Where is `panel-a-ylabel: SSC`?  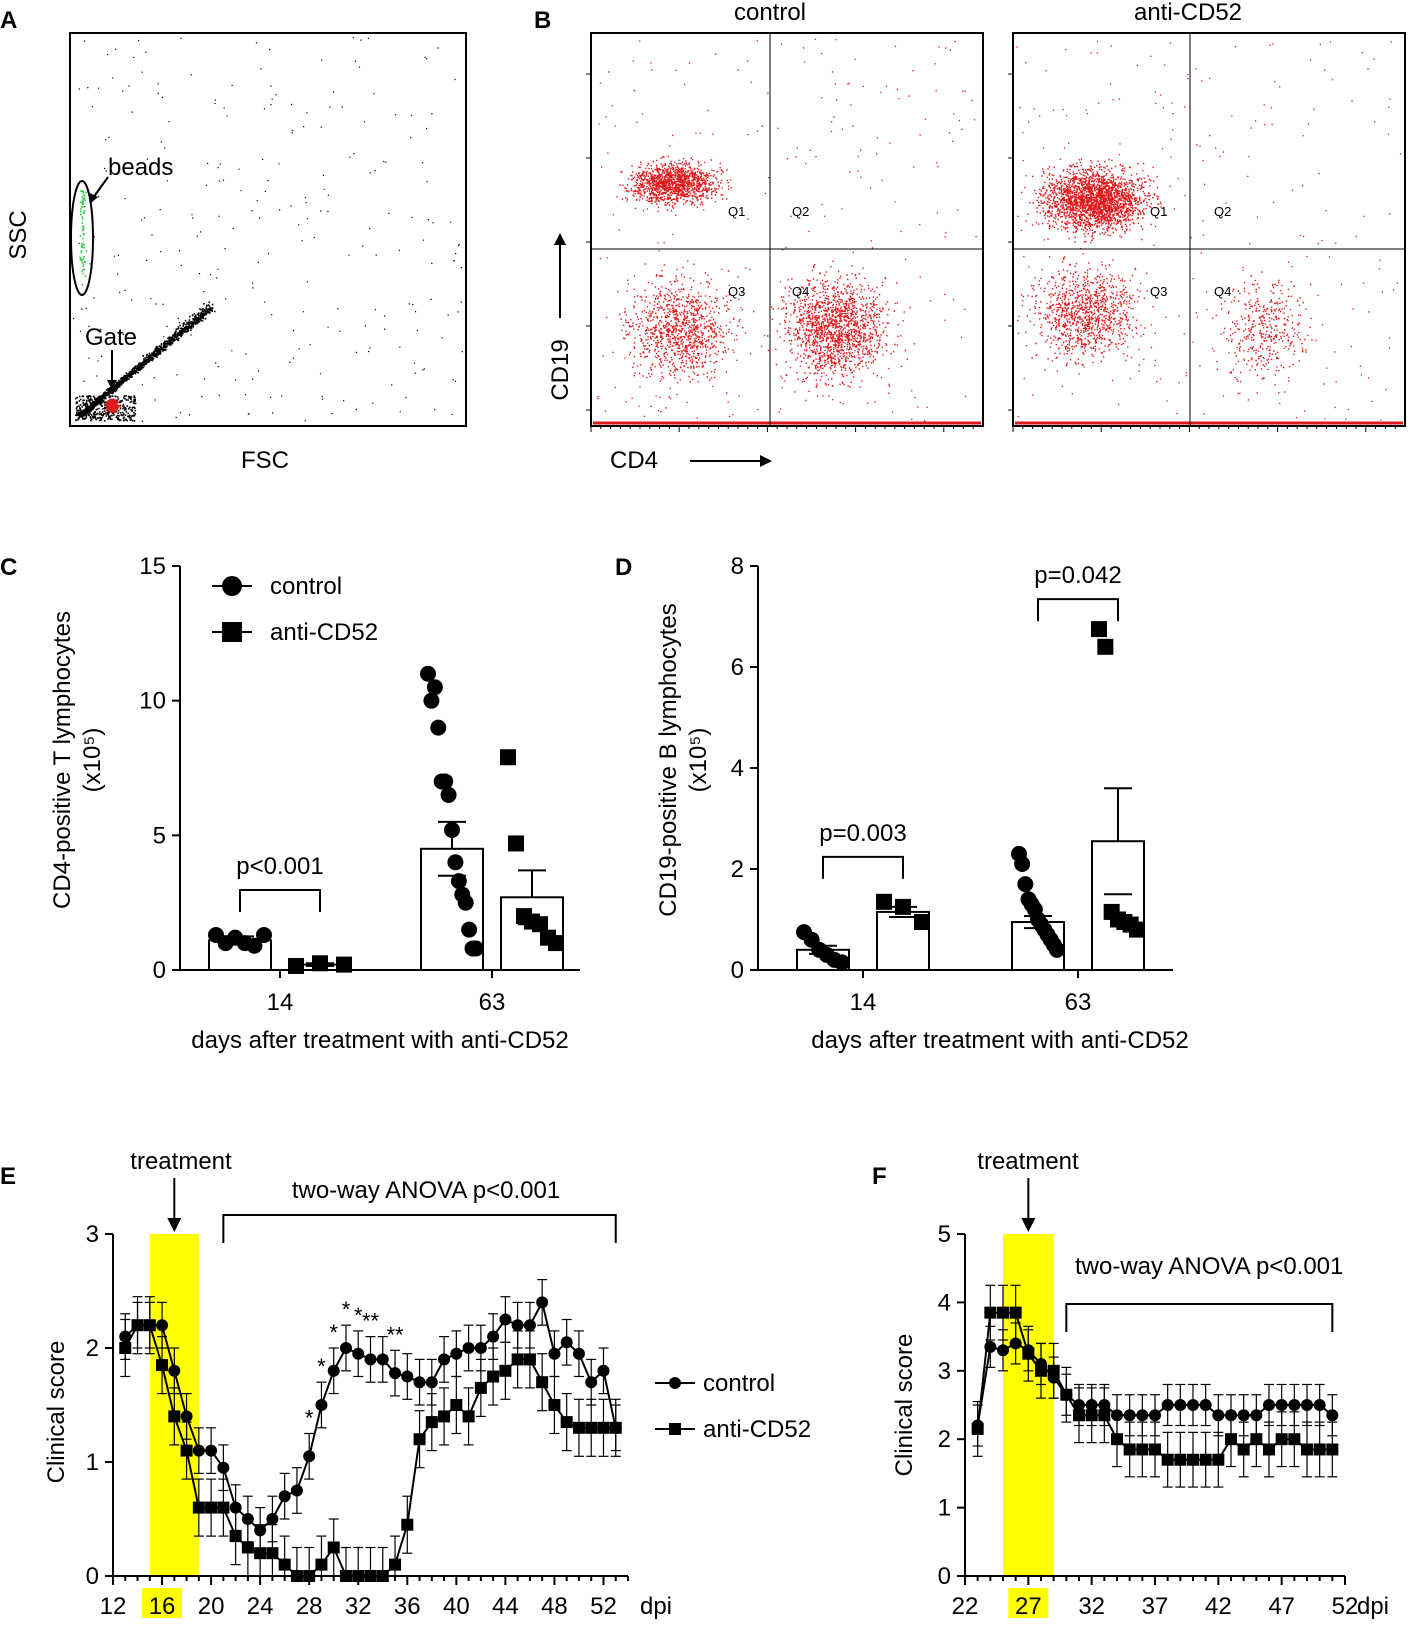 panel-a-ylabel: SSC is located at coordinates (18, 234).